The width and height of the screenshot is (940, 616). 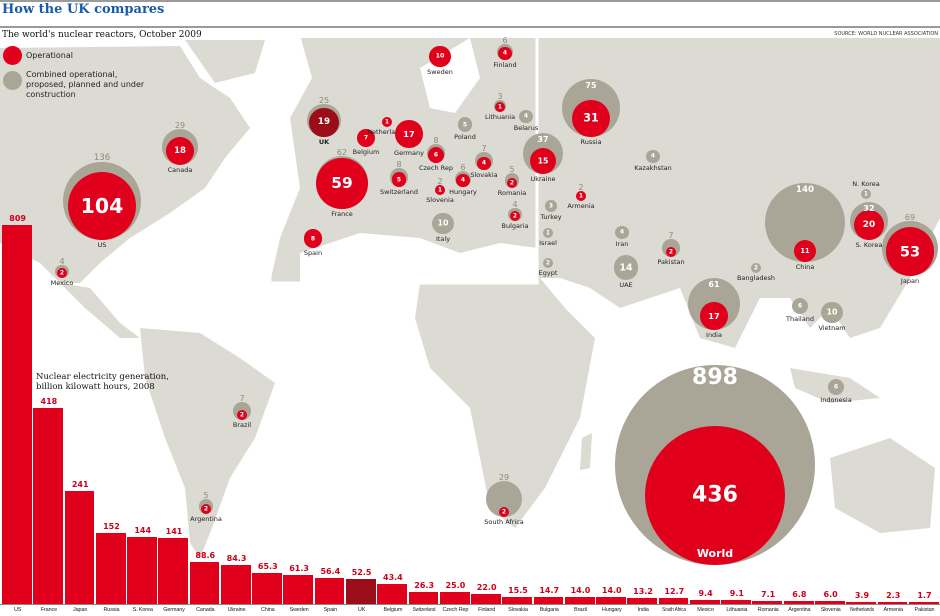 What do you see at coordinates (17, 414) in the screenshot?
I see `bar-us` at bounding box center [17, 414].